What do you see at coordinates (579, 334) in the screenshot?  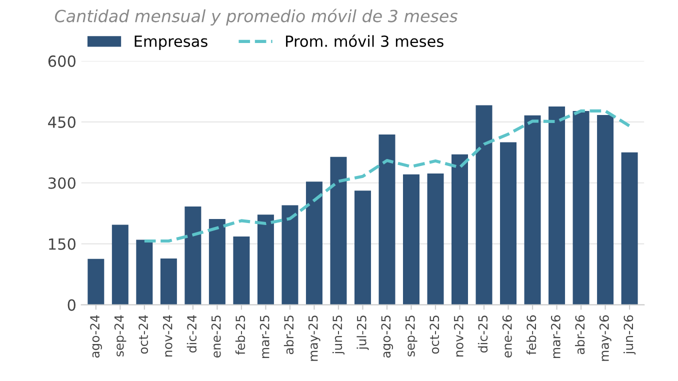 I see `x-tick-label: abr-26` at bounding box center [579, 334].